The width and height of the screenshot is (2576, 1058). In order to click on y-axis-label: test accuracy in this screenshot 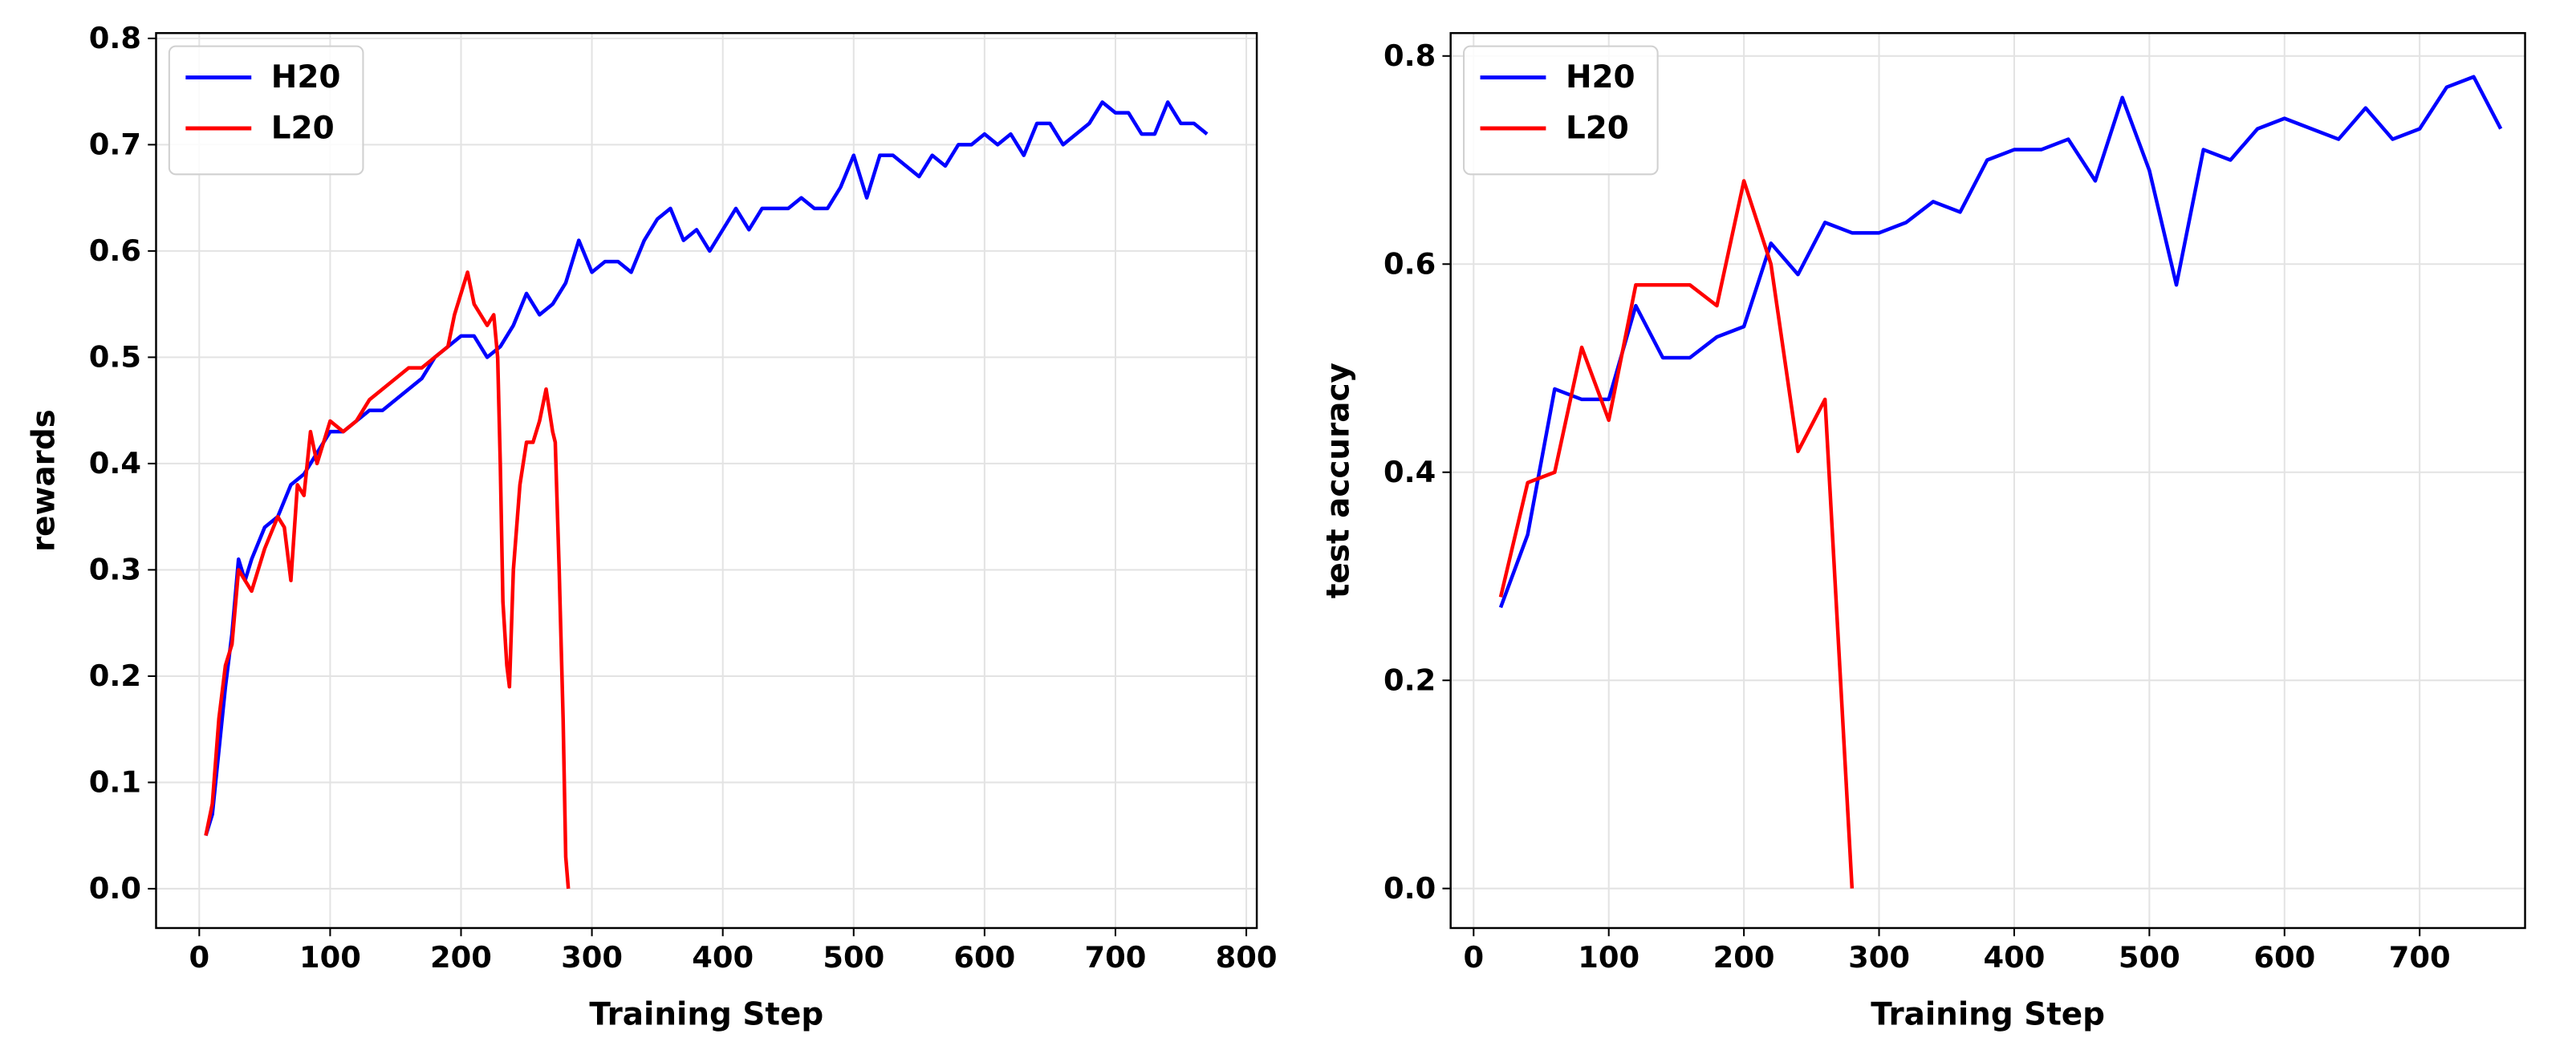, I will do `click(1339, 480)`.